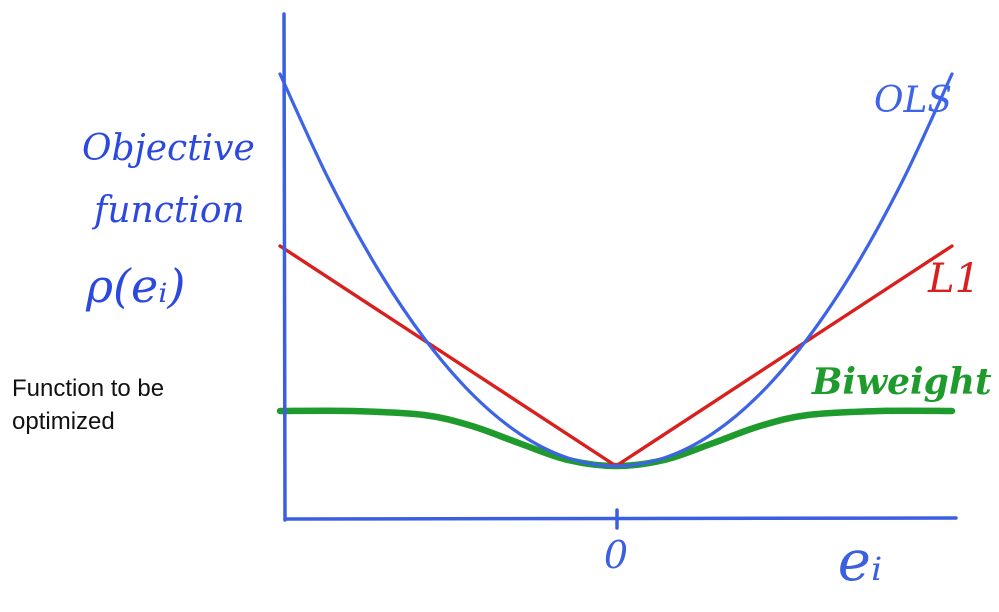 Image resolution: width=999 pixels, height=612 pixels. Describe the element at coordinates (620, 518) in the screenshot. I see `x-axis` at that location.